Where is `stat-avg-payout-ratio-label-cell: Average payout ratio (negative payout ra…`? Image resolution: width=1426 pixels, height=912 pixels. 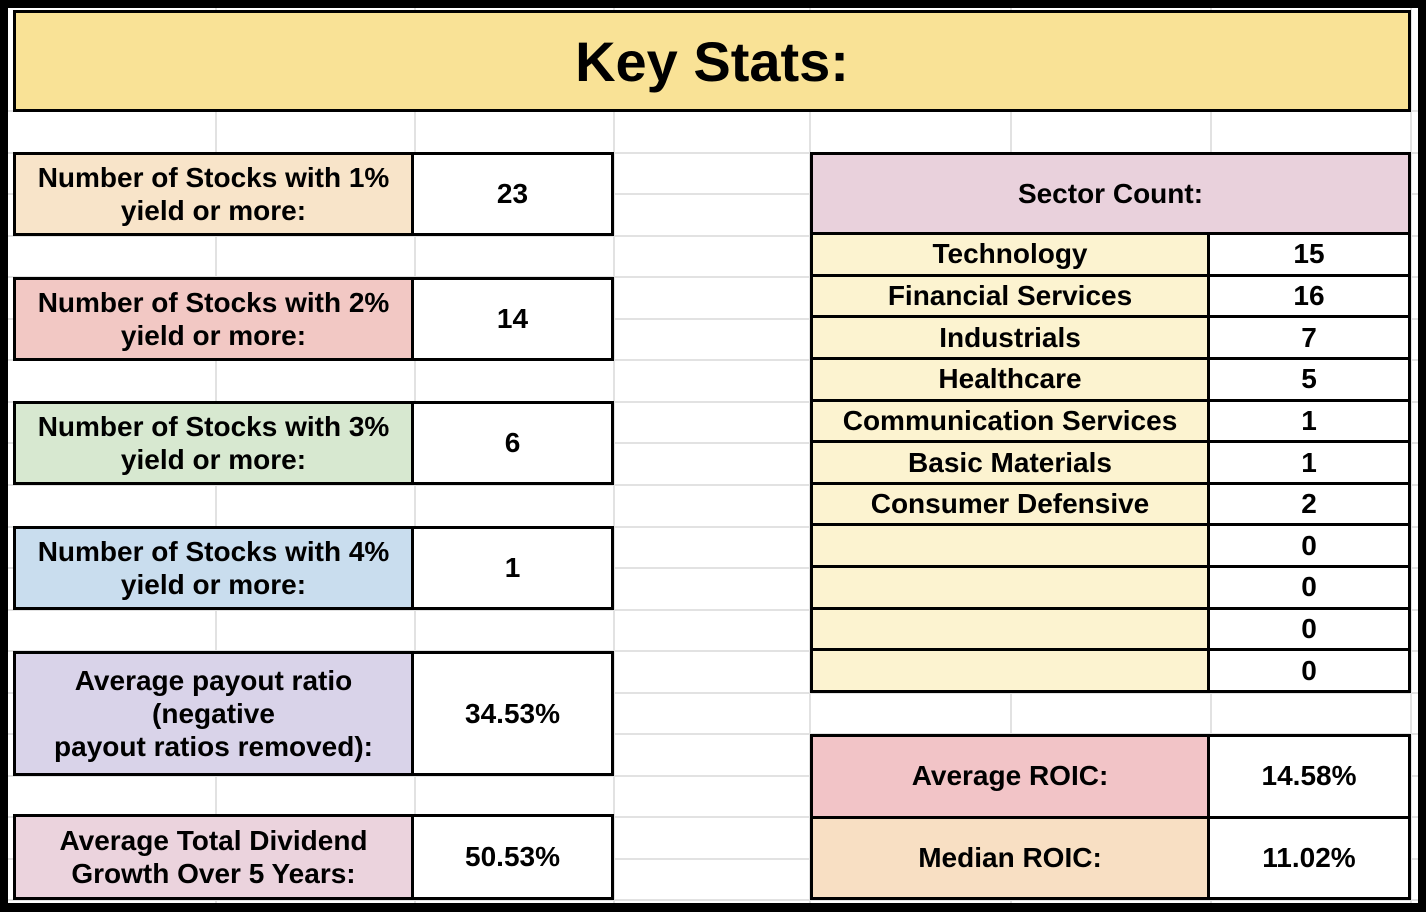 stat-avg-payout-ratio-label-cell: Average payout ratio (negative payout ra… is located at coordinates (213, 713).